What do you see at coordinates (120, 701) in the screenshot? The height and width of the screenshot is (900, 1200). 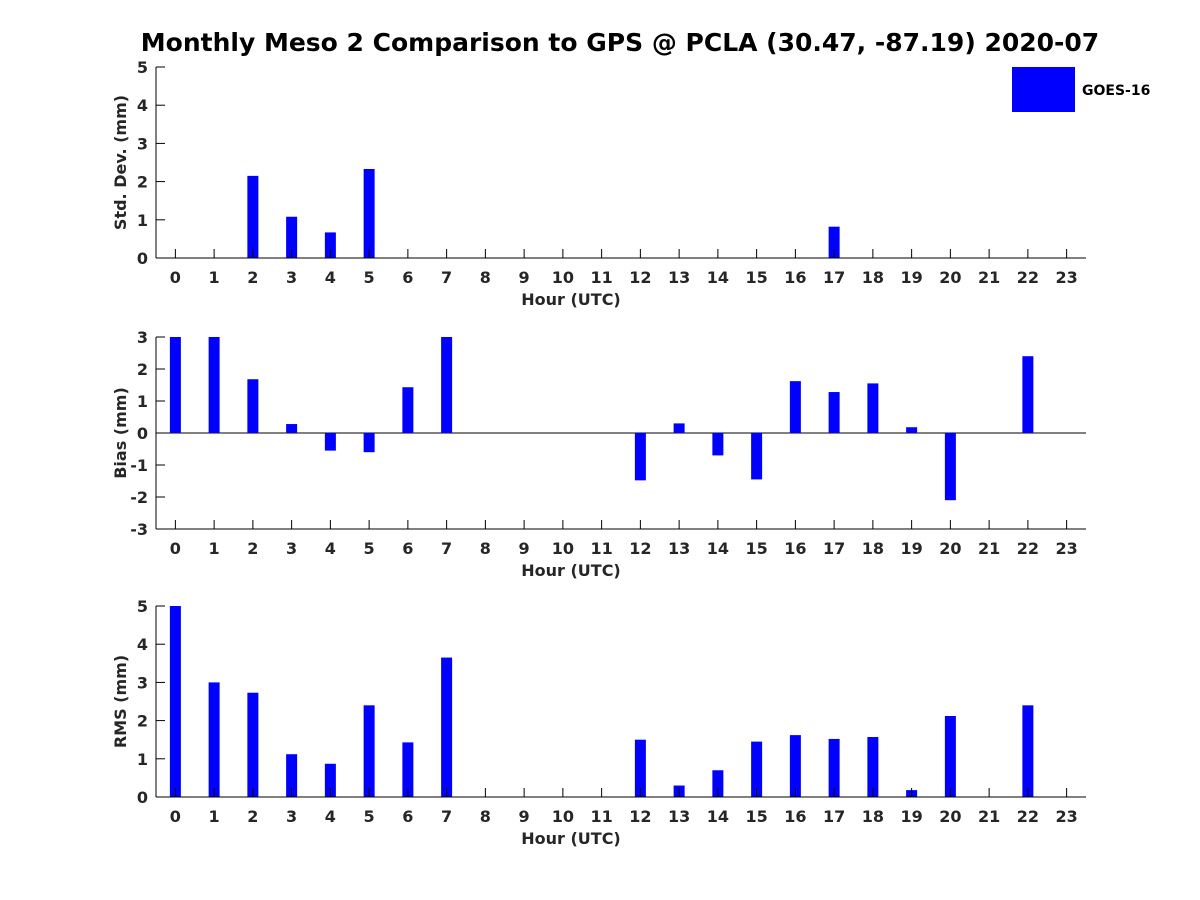 I see `y-axis-label: RMS (mm)` at bounding box center [120, 701].